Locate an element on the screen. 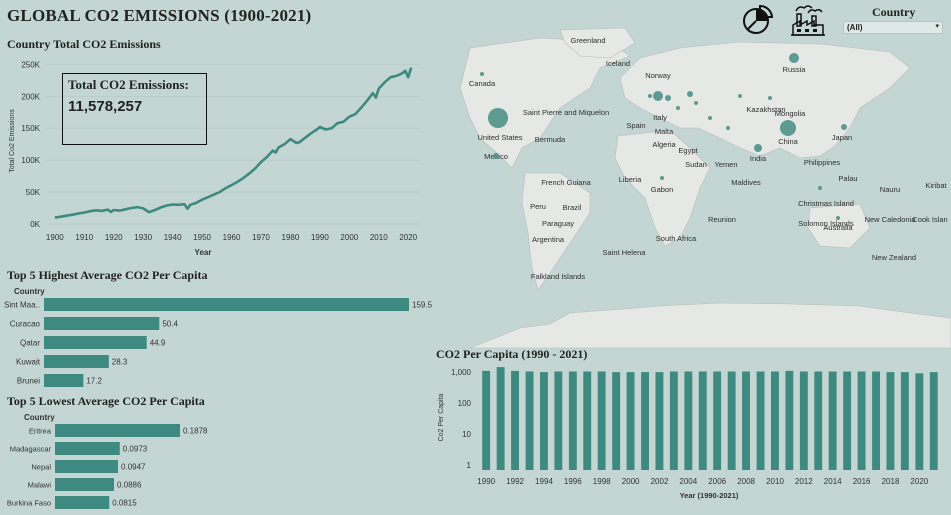  factory-icon is located at coordinates (808, 20).